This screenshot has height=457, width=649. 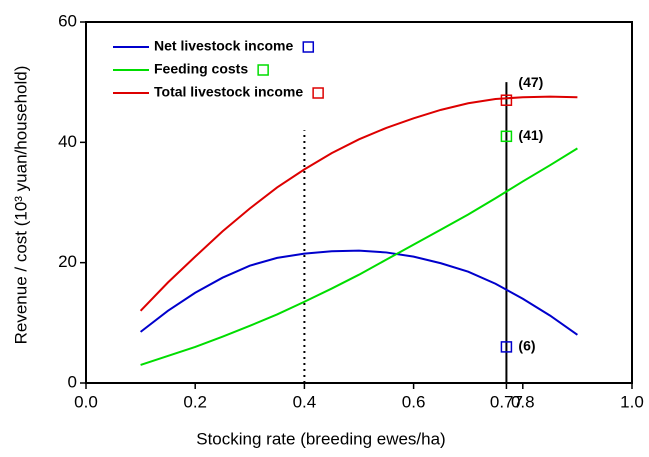 What do you see at coordinates (526, 346) in the screenshot?
I see `point-label: (6)` at bounding box center [526, 346].